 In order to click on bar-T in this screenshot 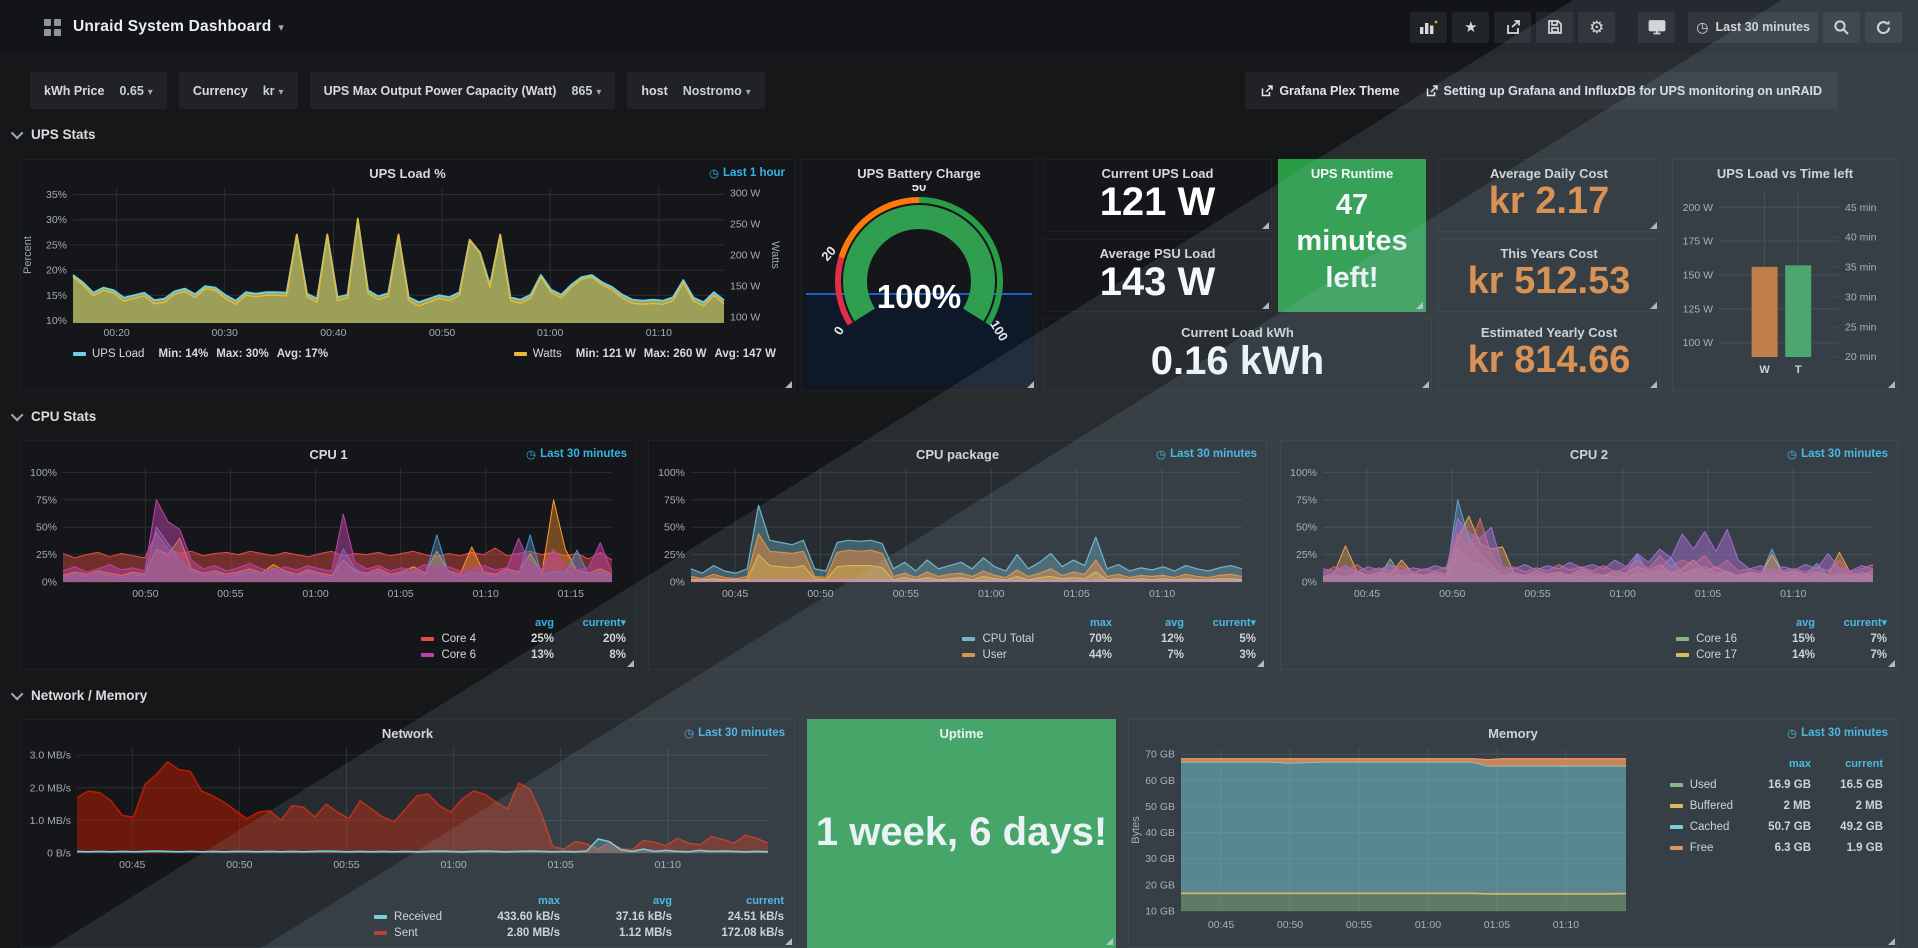, I will do `click(1798, 311)`.